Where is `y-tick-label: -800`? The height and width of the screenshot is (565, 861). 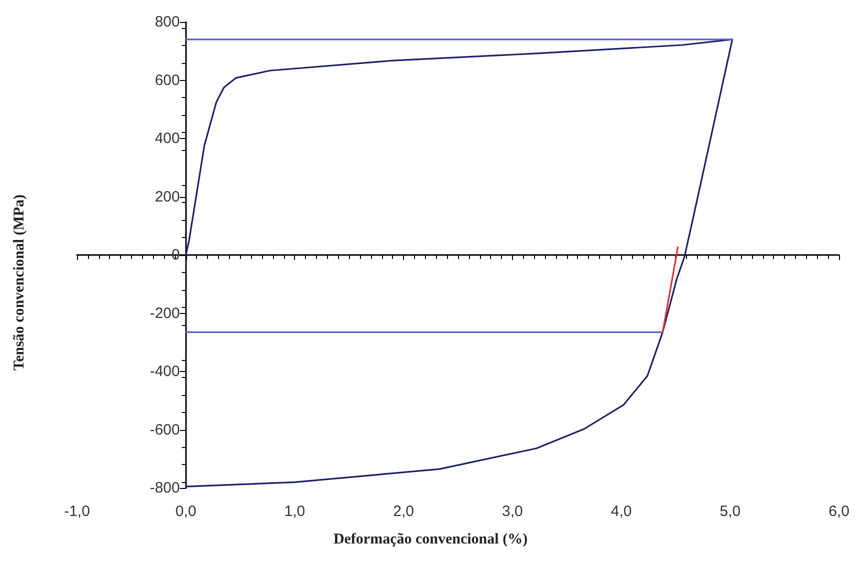 y-tick-label: -800 is located at coordinates (165, 488).